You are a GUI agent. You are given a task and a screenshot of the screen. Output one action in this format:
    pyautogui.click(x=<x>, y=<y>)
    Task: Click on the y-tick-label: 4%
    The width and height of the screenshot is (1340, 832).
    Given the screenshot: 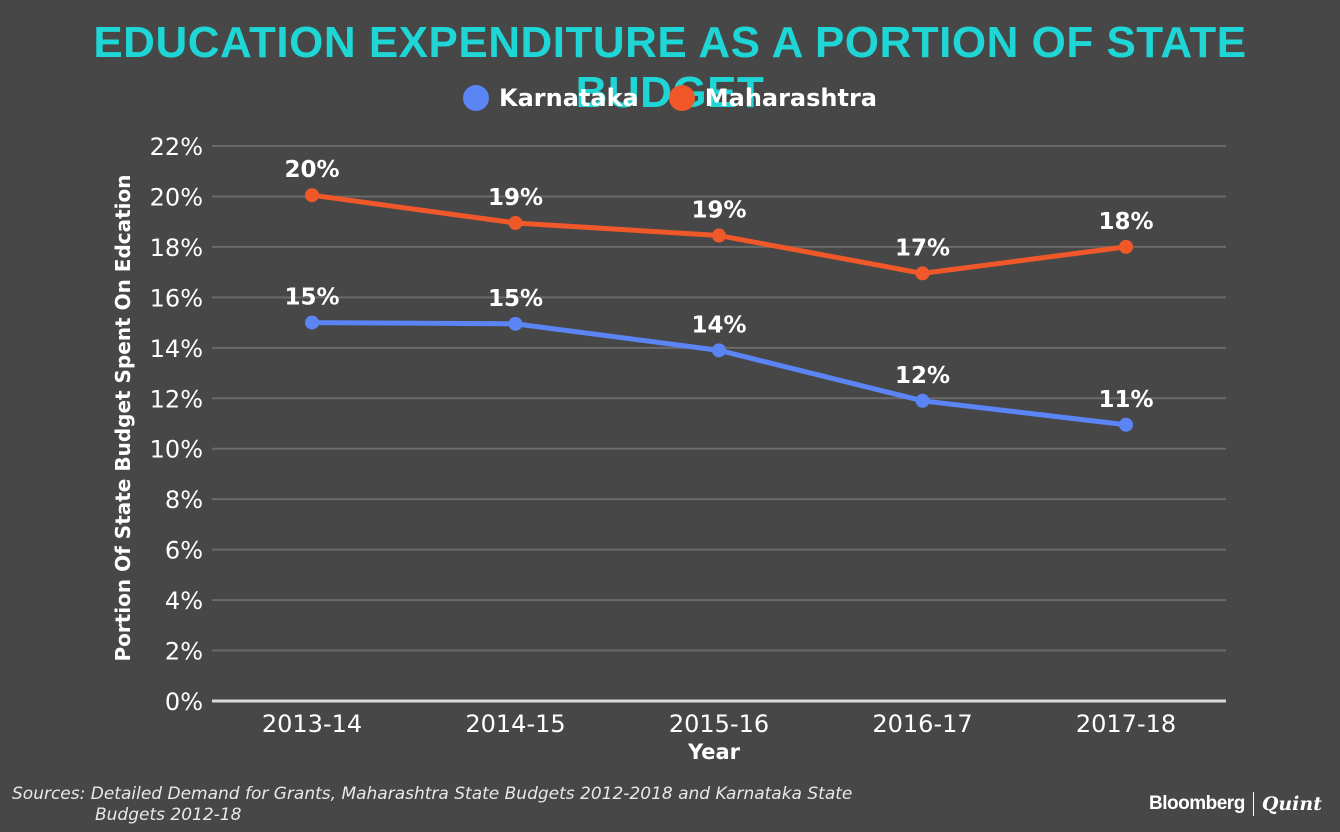 What is the action you would take?
    pyautogui.click(x=184, y=601)
    